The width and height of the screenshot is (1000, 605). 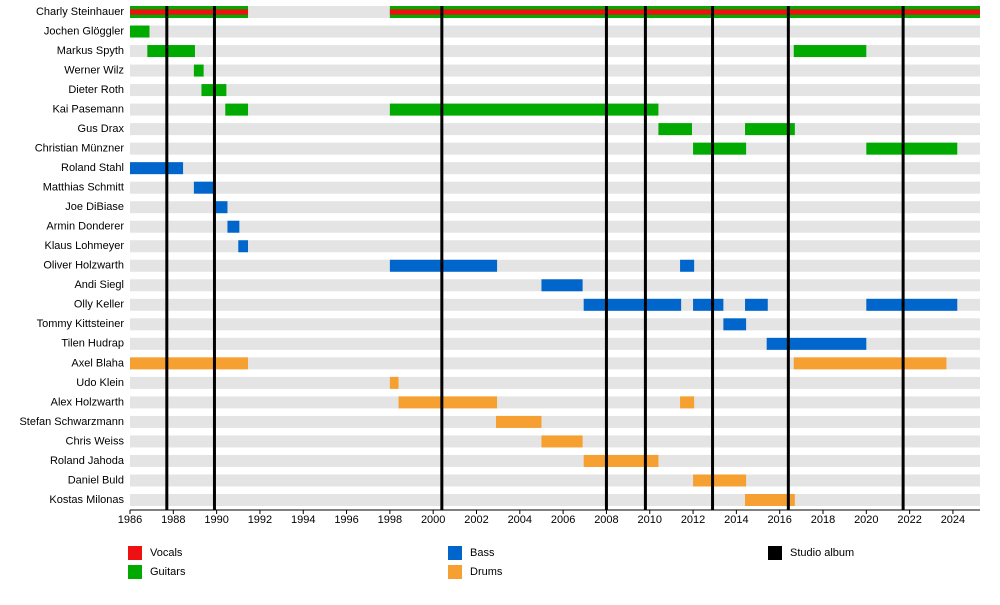 I want to click on x-tick-label: 2020, so click(x=866, y=520).